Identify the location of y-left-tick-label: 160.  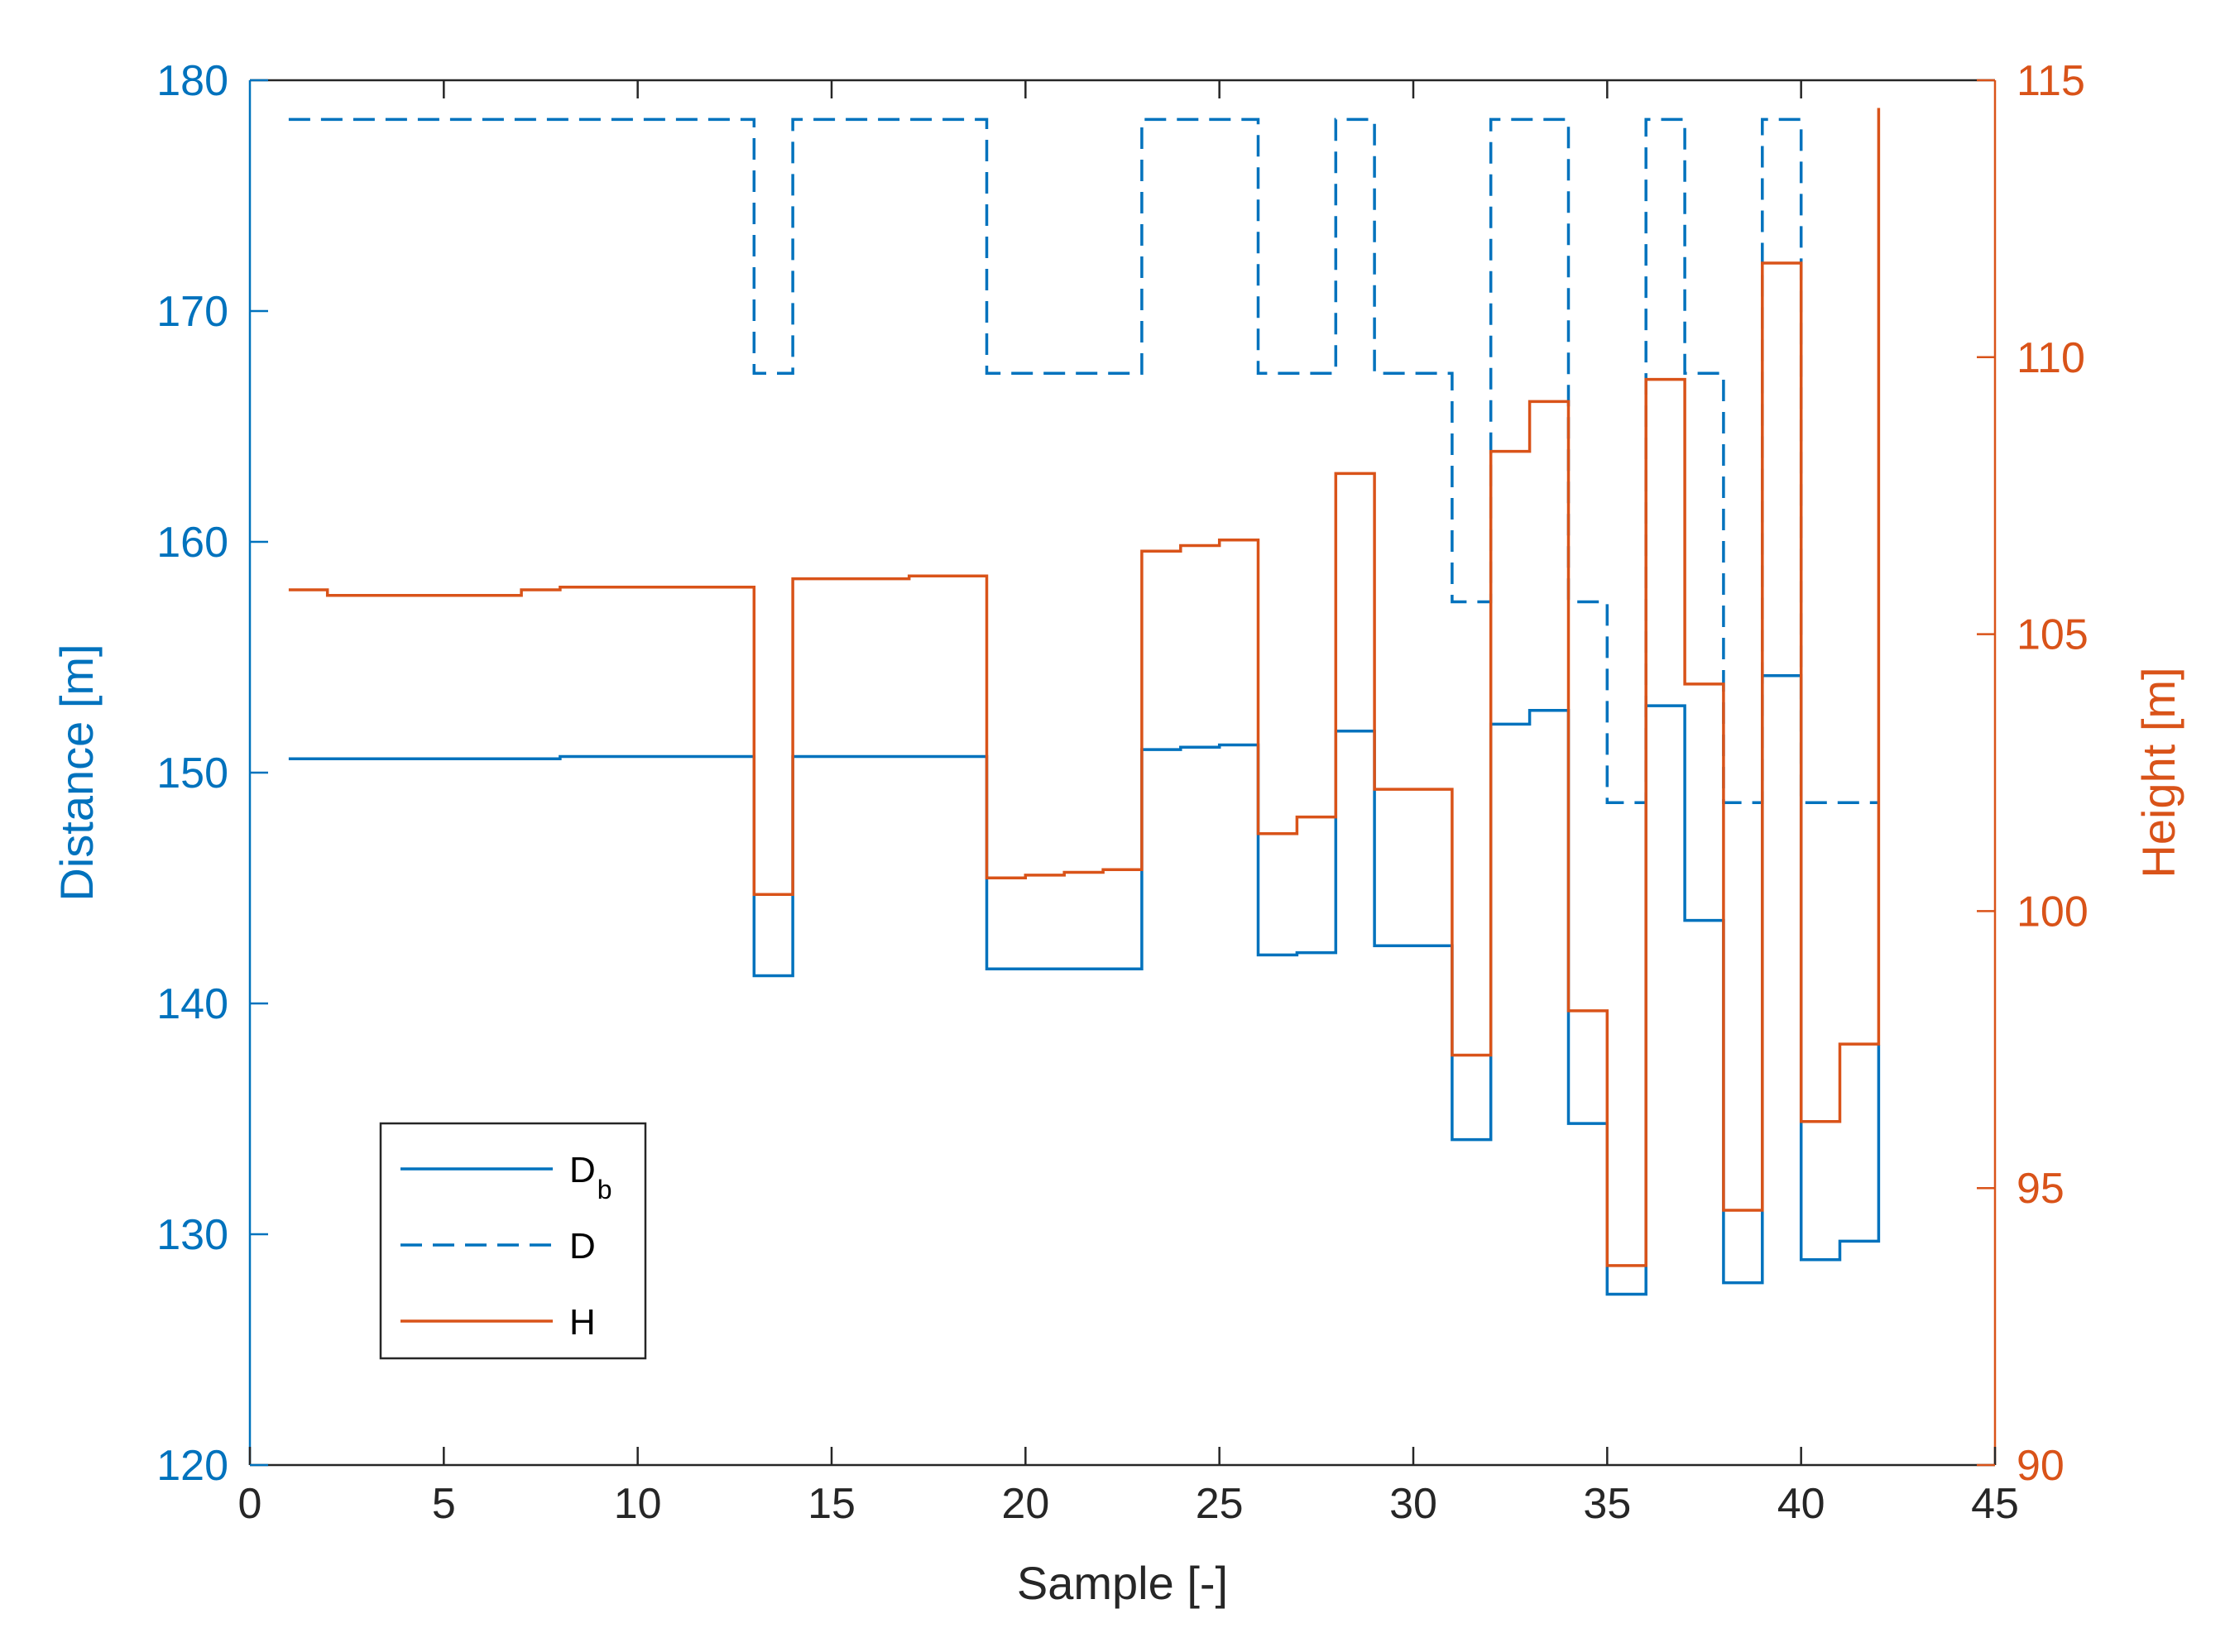
(192, 543).